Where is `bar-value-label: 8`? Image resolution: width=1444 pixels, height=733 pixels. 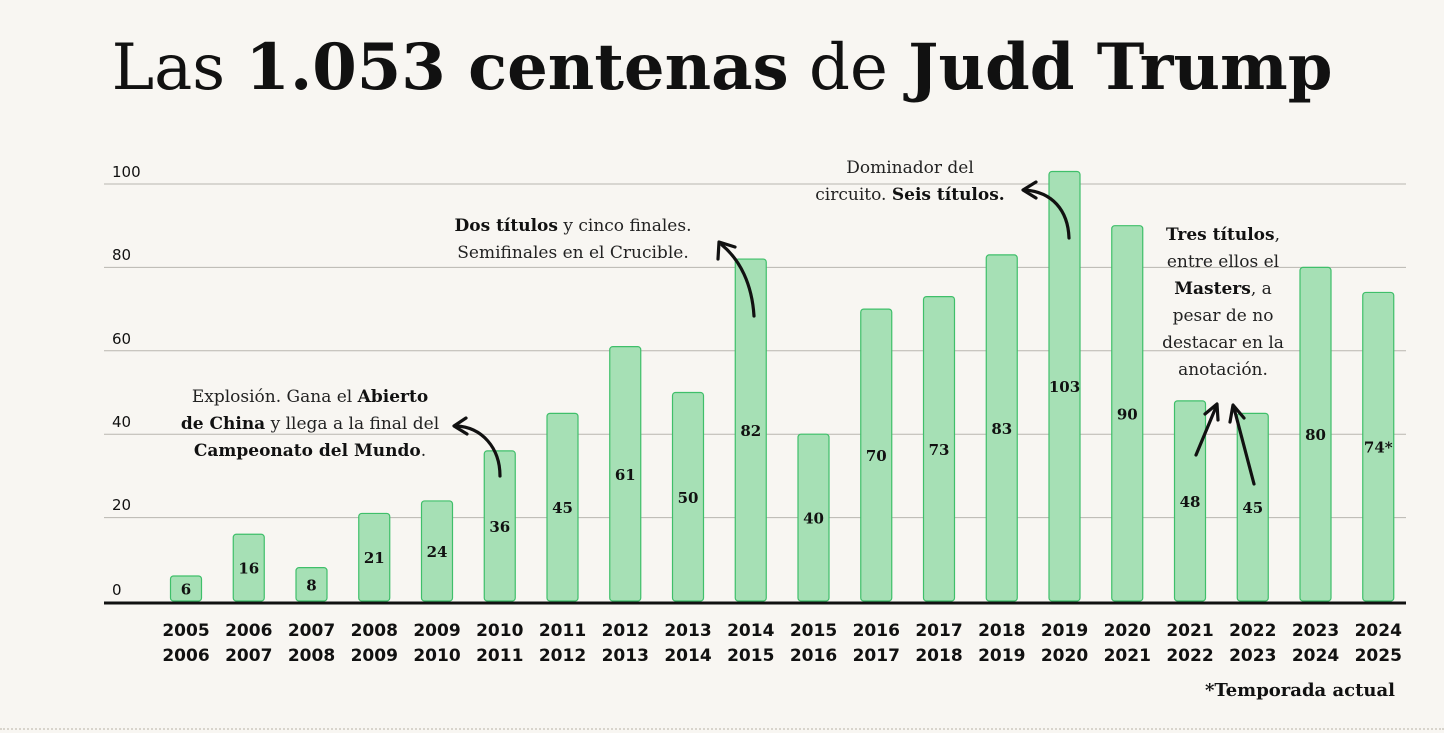 bar-value-label: 8 is located at coordinates (311, 585).